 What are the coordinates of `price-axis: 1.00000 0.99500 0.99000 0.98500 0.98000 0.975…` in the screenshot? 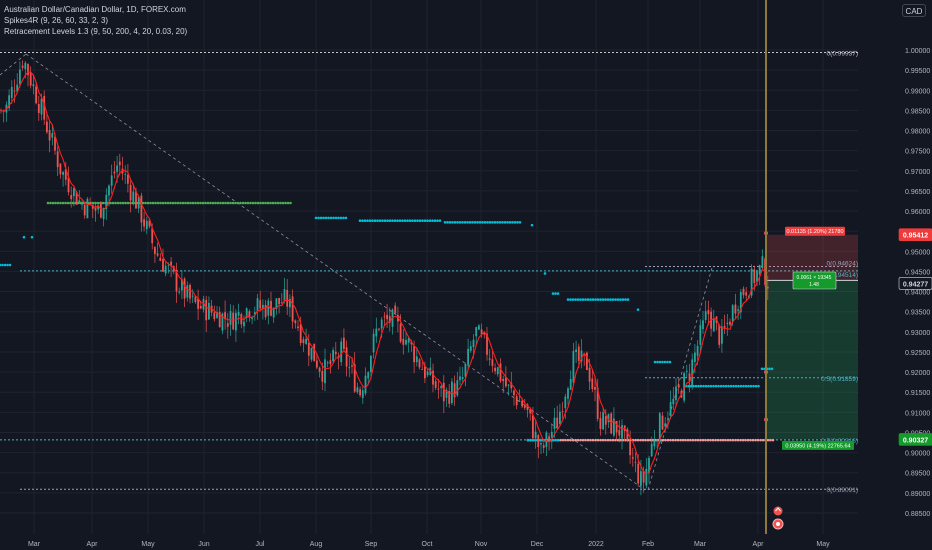 It's located at (896, 275).